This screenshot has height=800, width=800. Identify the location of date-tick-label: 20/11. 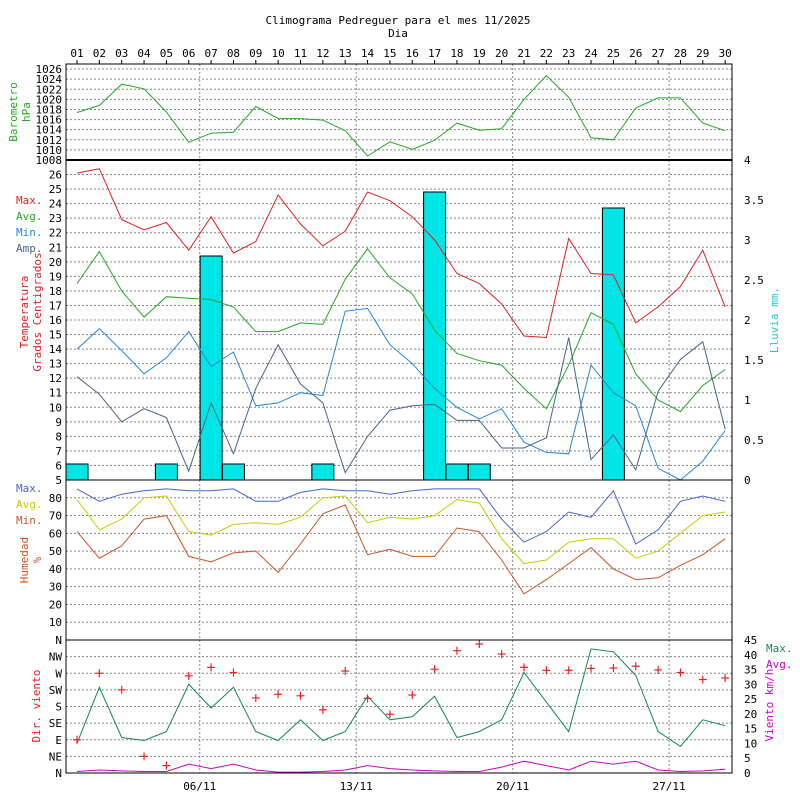
(512, 786).